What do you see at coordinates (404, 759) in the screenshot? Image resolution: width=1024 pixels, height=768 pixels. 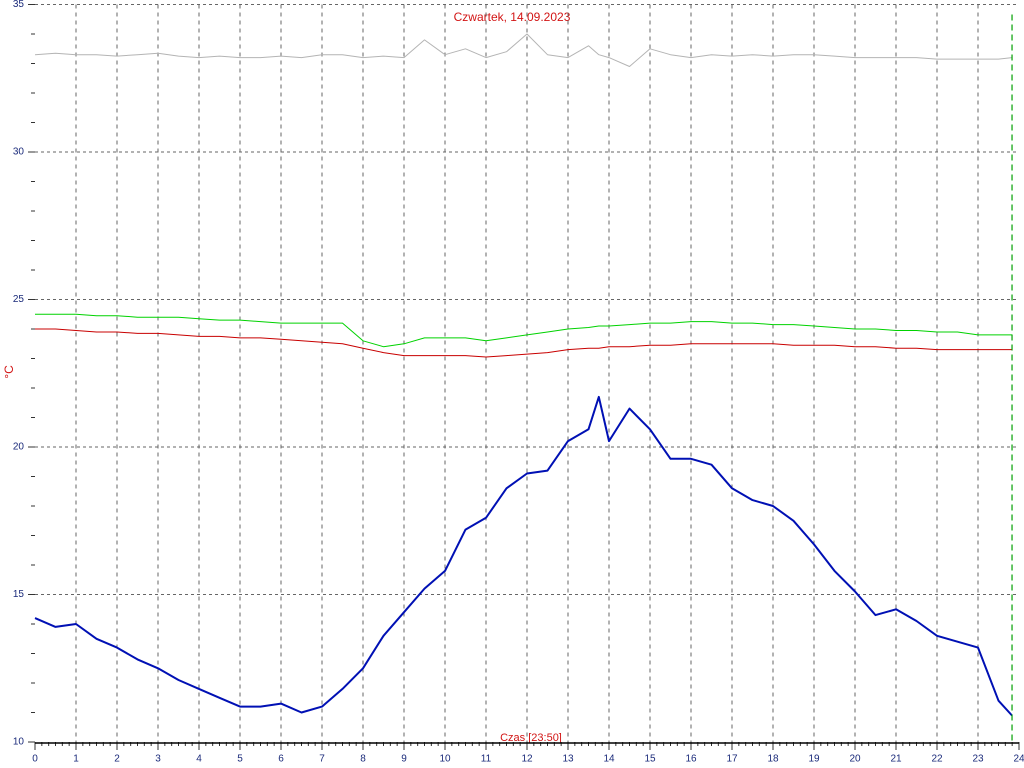 I see `x-tick-label: 9` at bounding box center [404, 759].